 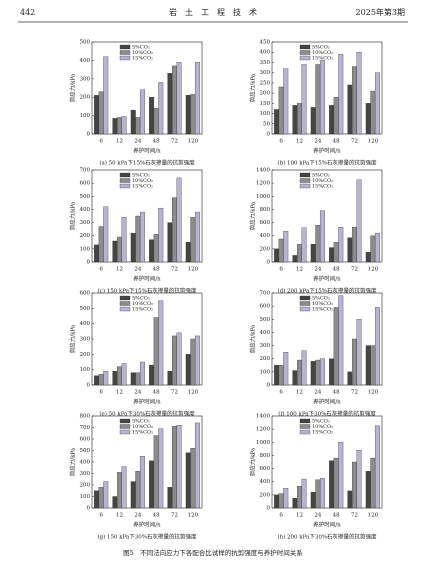 I want to click on y-tick-label: 250, so click(x=265, y=83).